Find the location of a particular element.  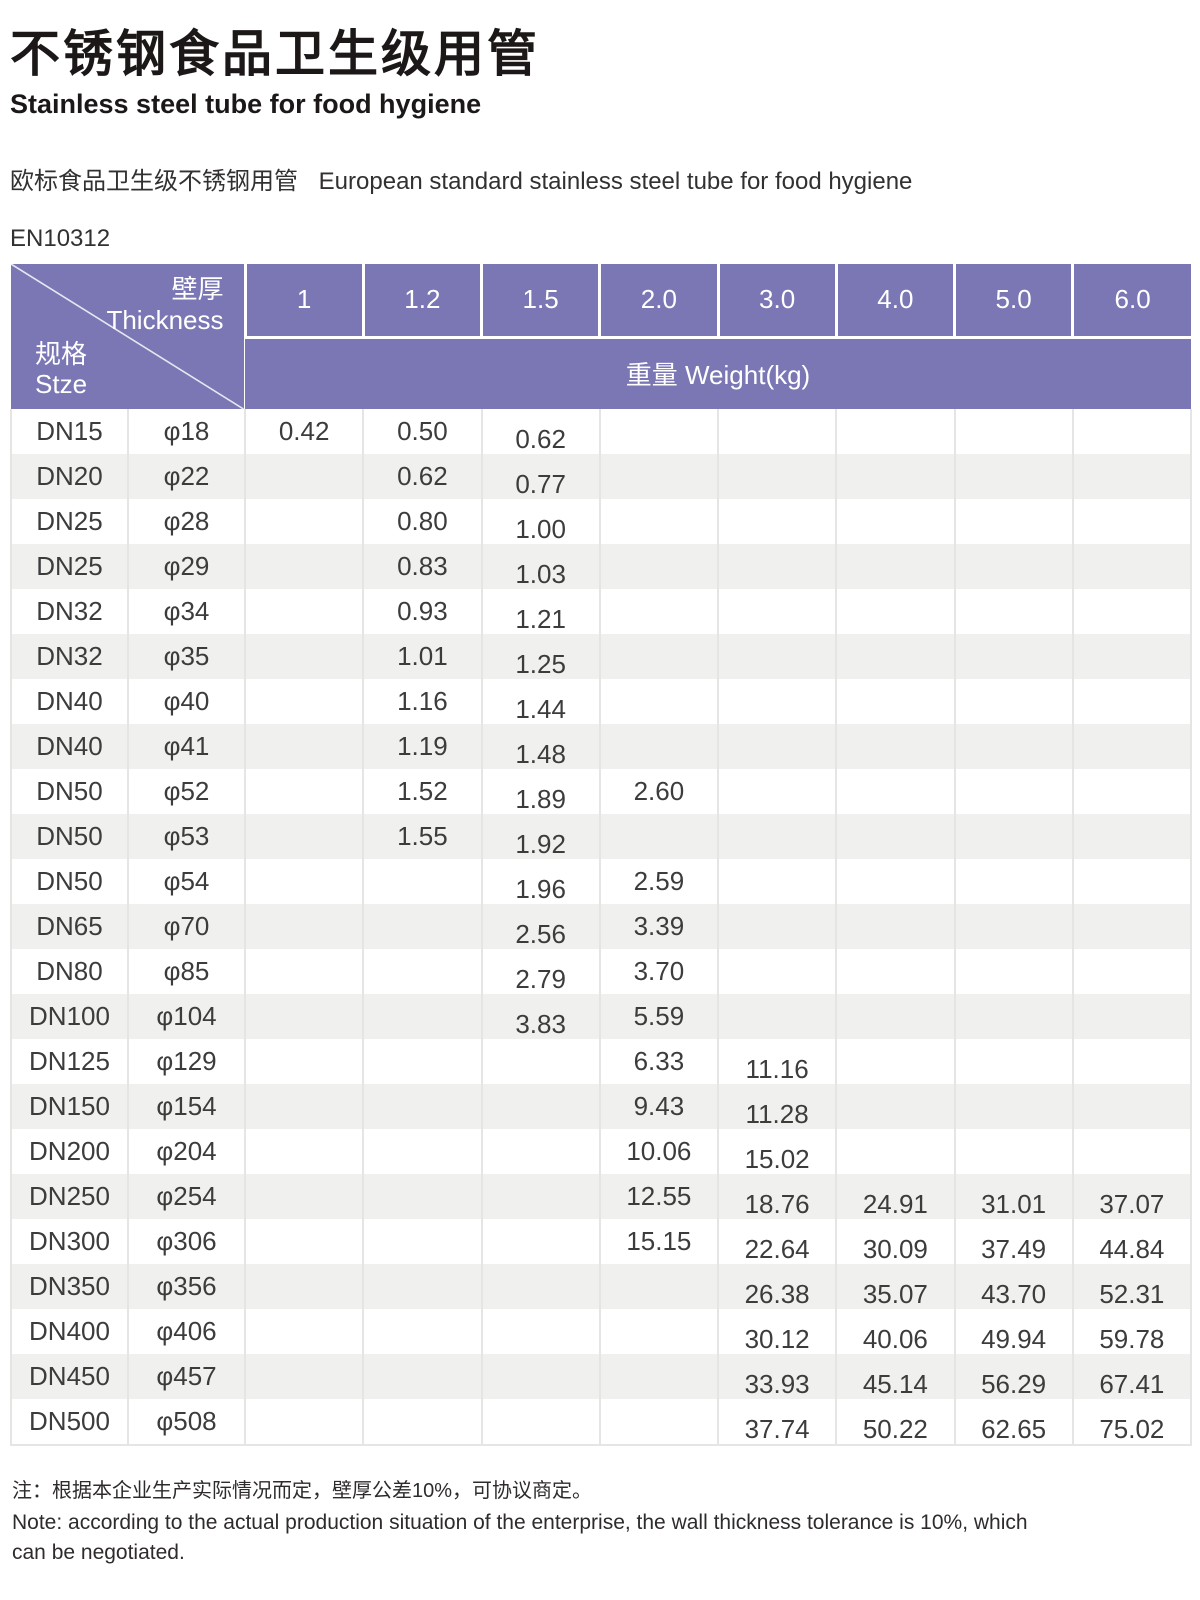

diameter-cell: φ53 is located at coordinates (187, 836).